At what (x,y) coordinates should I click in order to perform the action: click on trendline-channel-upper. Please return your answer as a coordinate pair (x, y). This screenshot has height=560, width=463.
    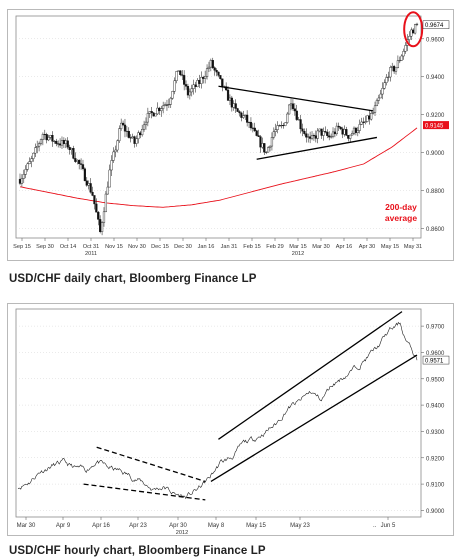
    Looking at the image, I should click on (310, 375).